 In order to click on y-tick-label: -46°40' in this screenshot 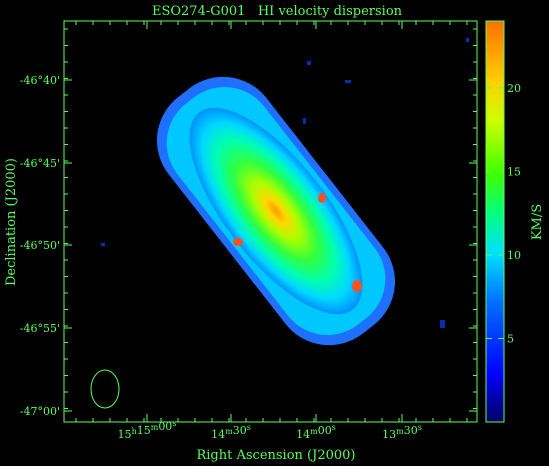, I will do `click(40, 80)`.